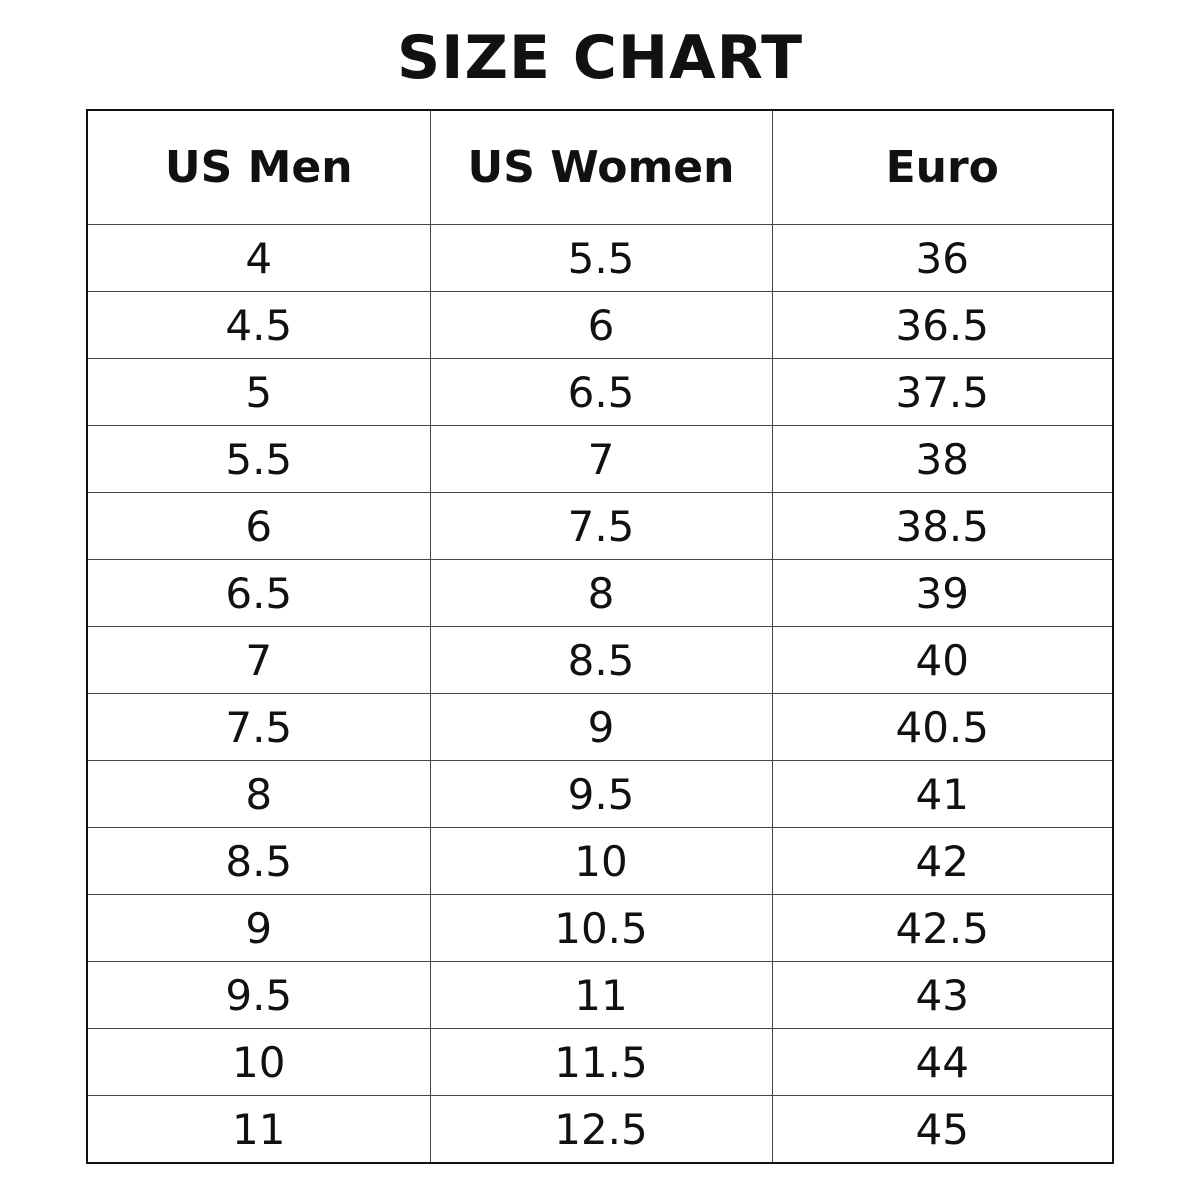 Image resolution: width=1200 pixels, height=1200 pixels. I want to click on table-cell: 45, so click(942, 1129).